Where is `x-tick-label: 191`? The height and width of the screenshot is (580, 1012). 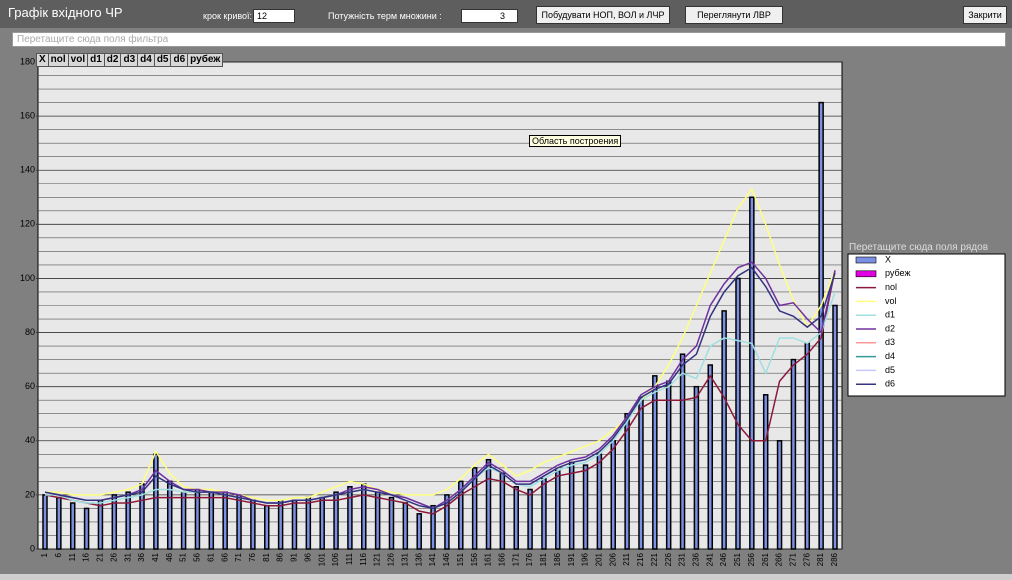
x-tick-label: 191 is located at coordinates (571, 559).